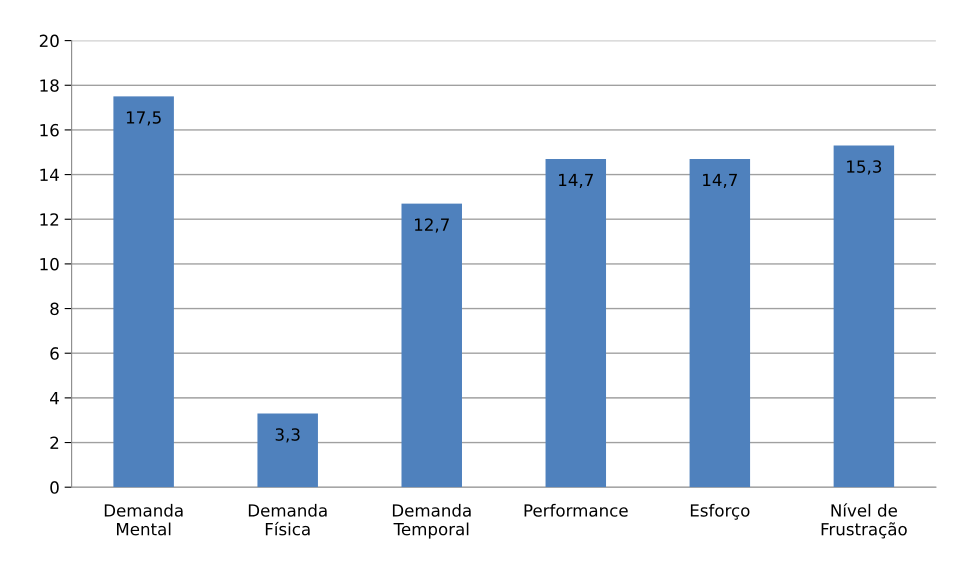 The image size is (955, 580). Describe the element at coordinates (49, 219) in the screenshot. I see `y-tick-label: 12` at that location.